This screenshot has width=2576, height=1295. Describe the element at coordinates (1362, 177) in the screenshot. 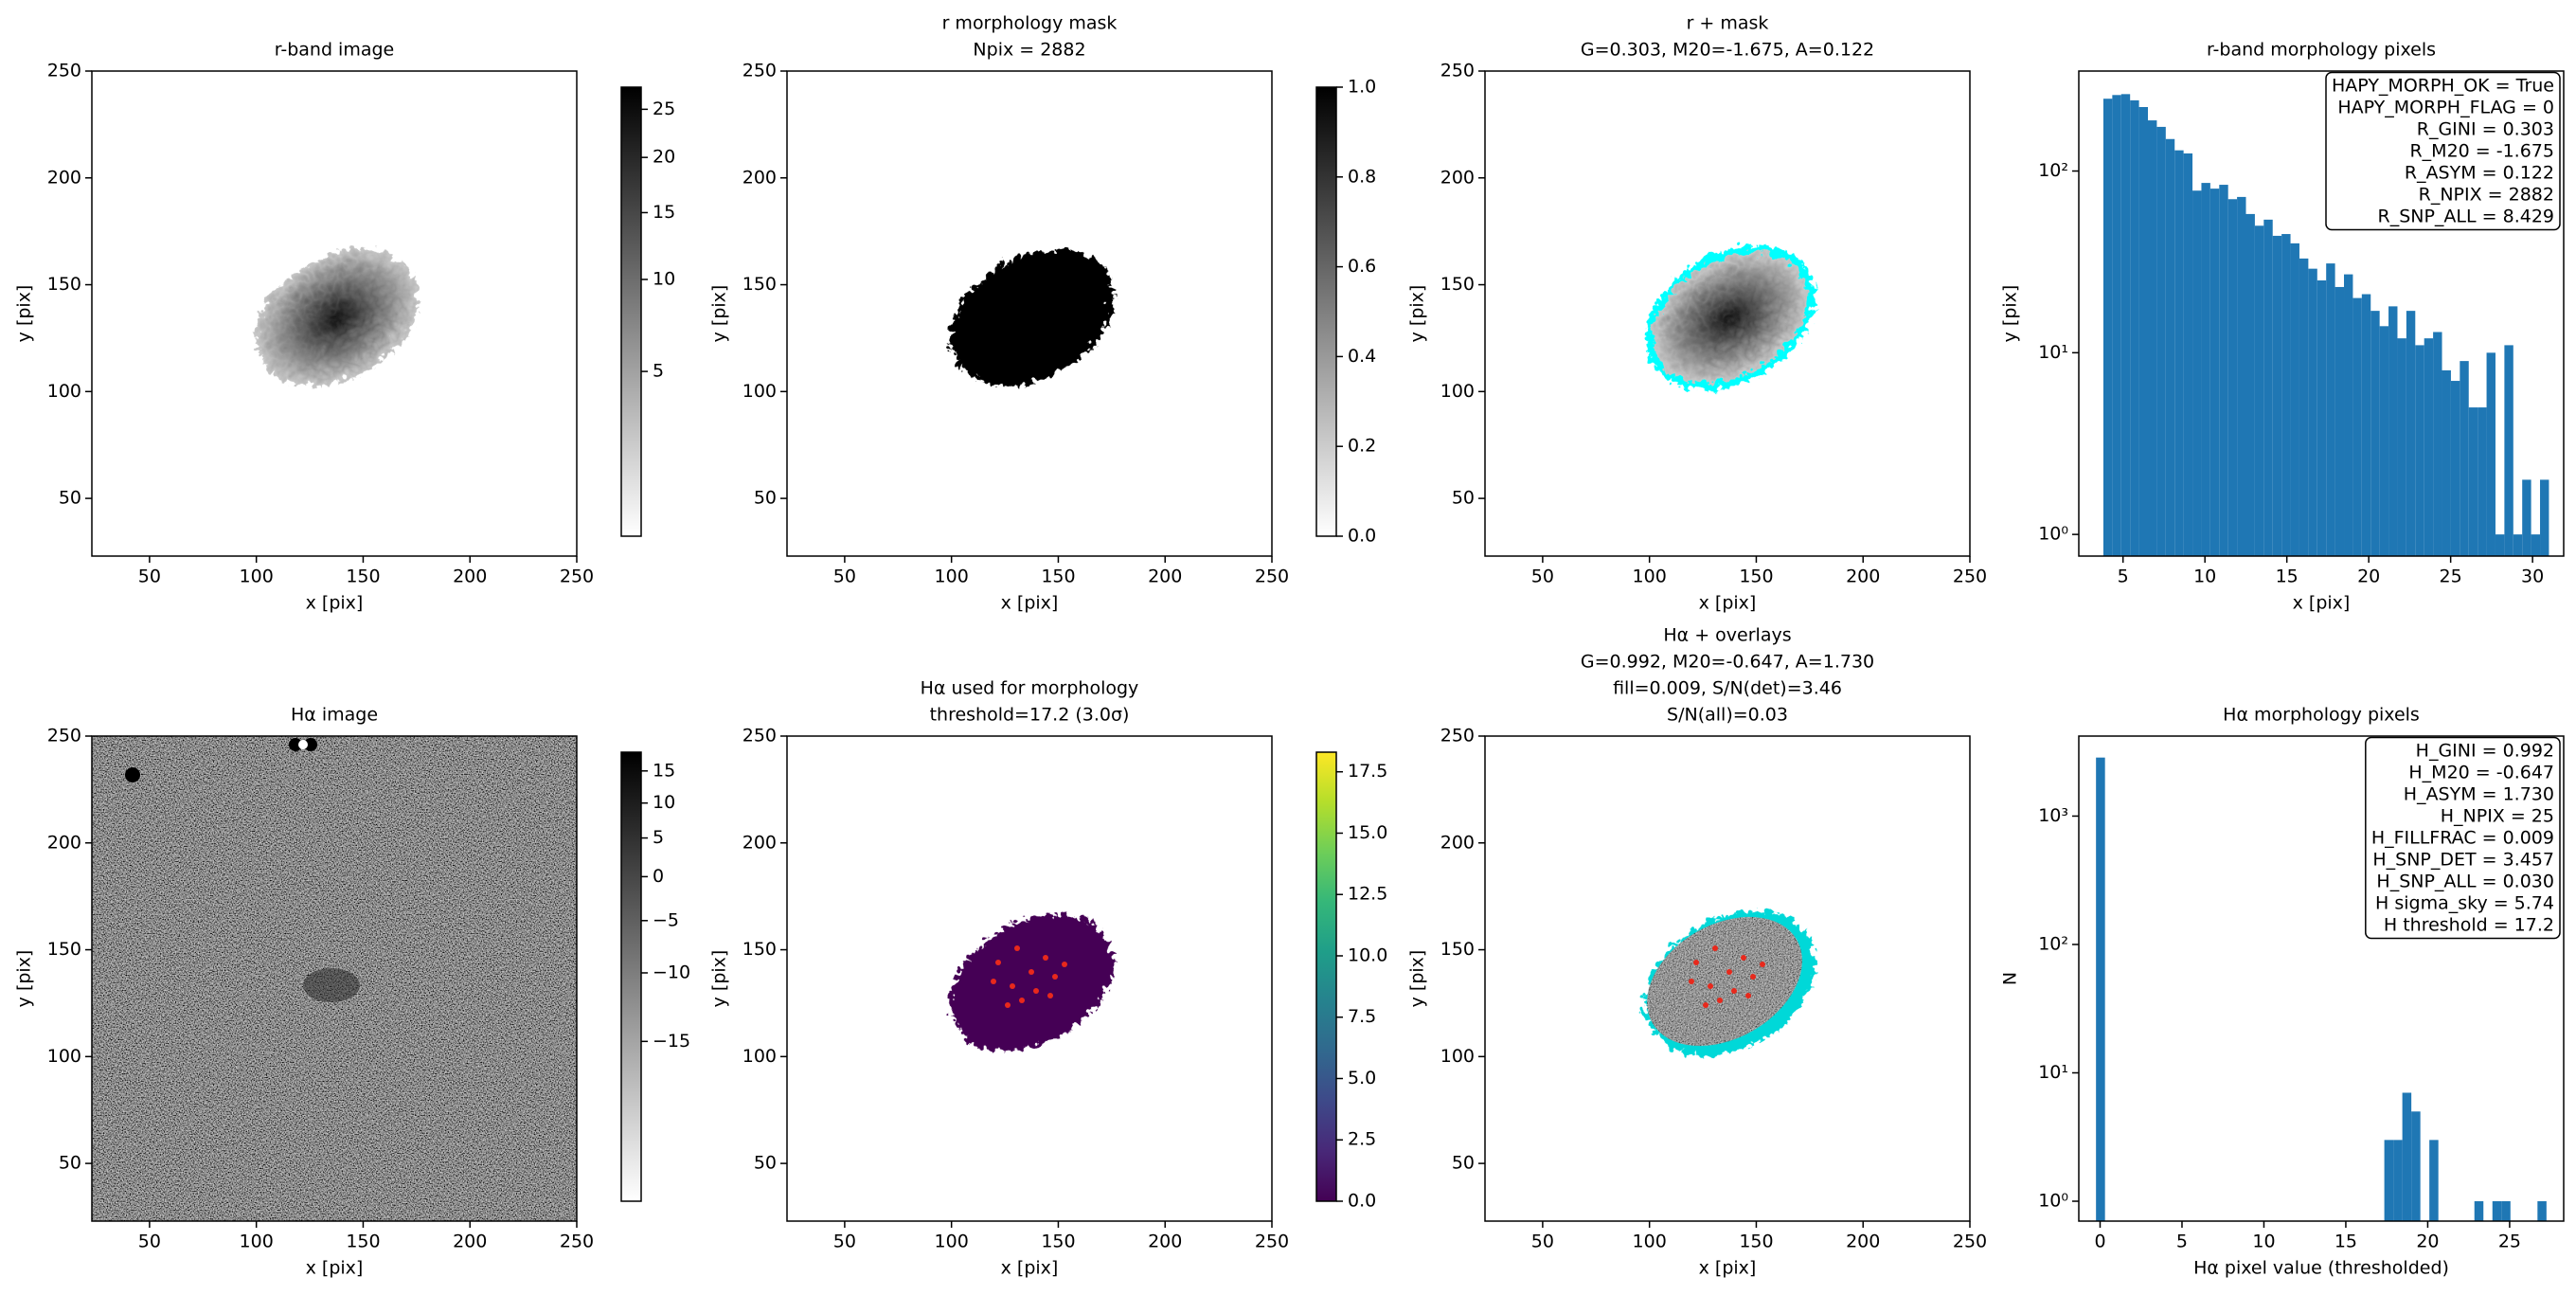

I see `colorbar-tick-label: 0.8` at that location.